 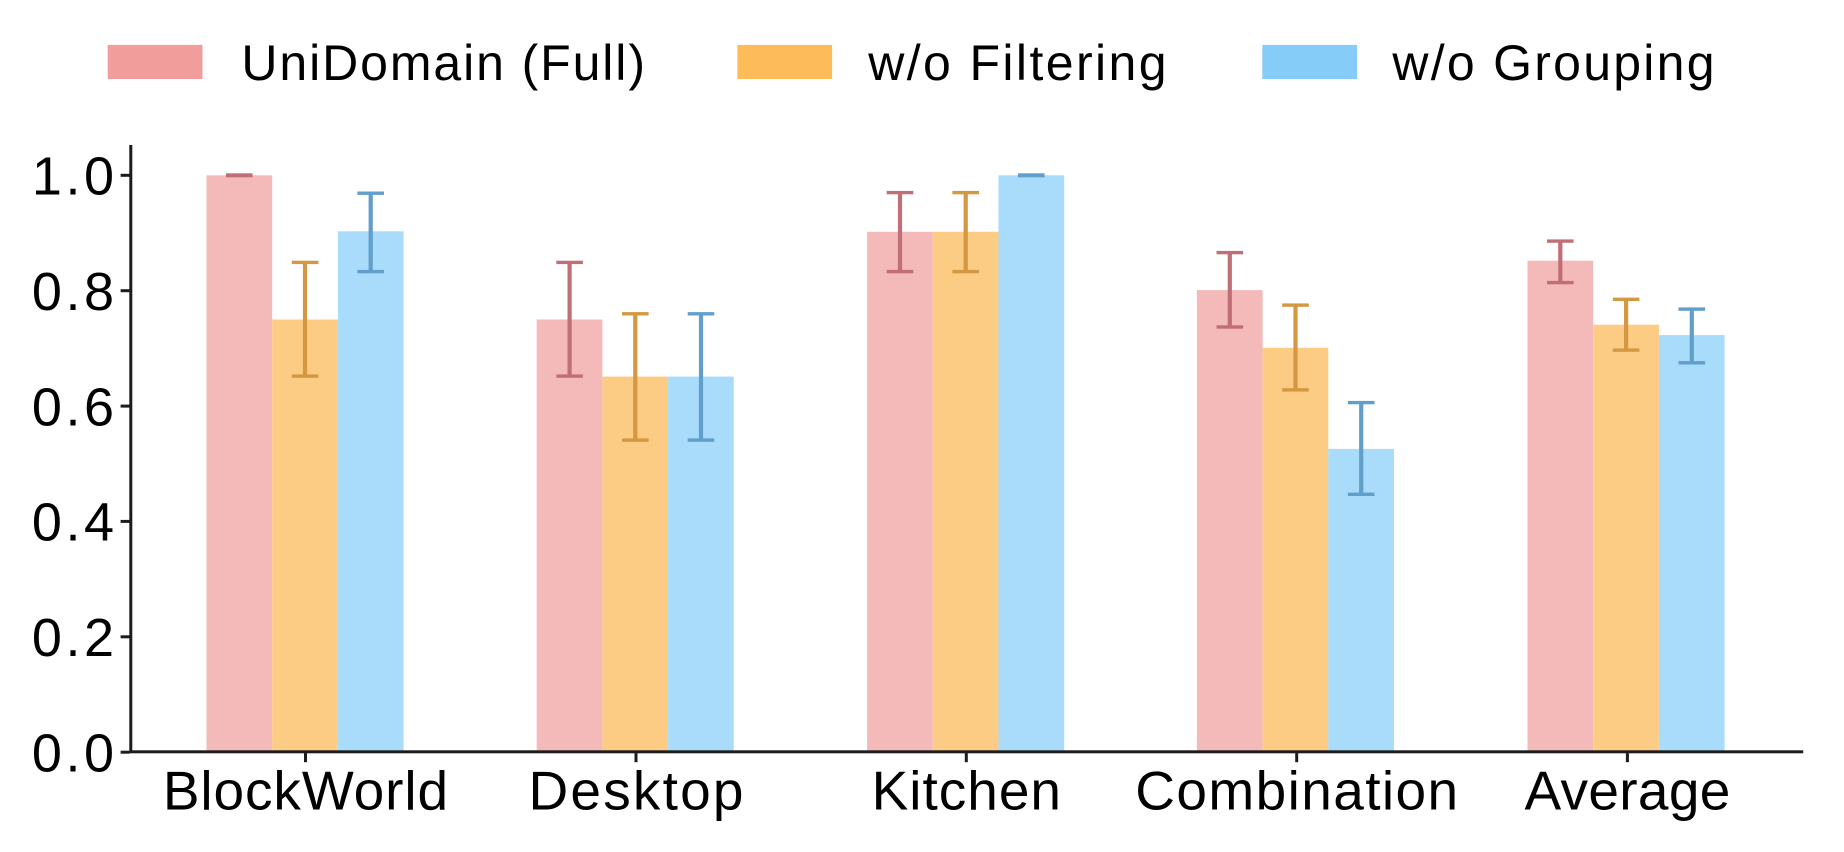 I want to click on svg-text: w/o Grouping, so click(x=1553, y=63).